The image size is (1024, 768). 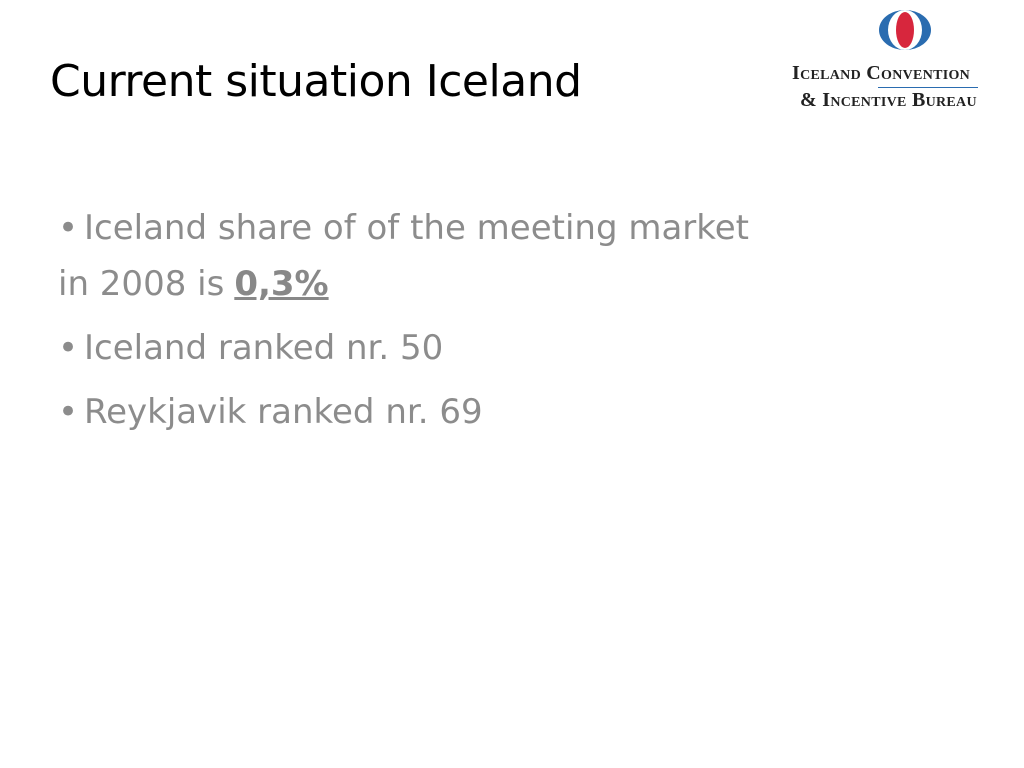 I want to click on logo-line: & Incentive Bureau, so click(x=888, y=100).